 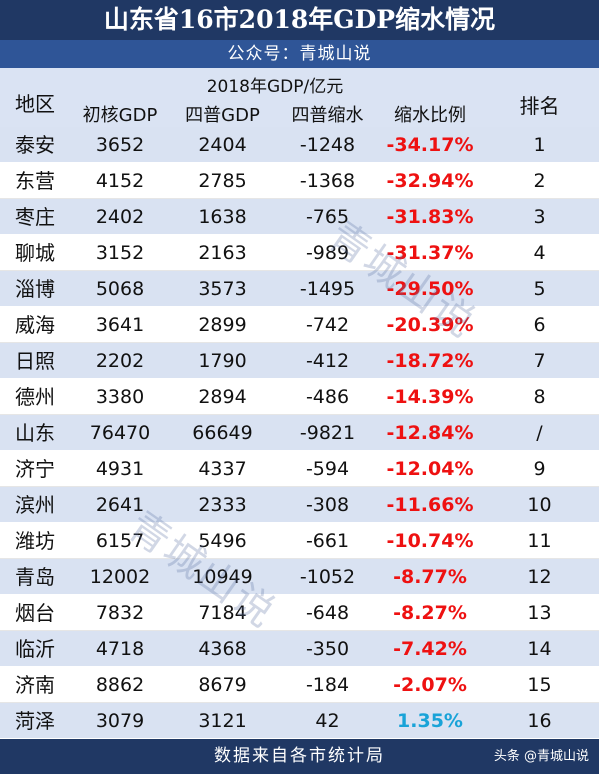 What do you see at coordinates (327, 217) in the screenshot?
I see `cell-census-shrink: -765` at bounding box center [327, 217].